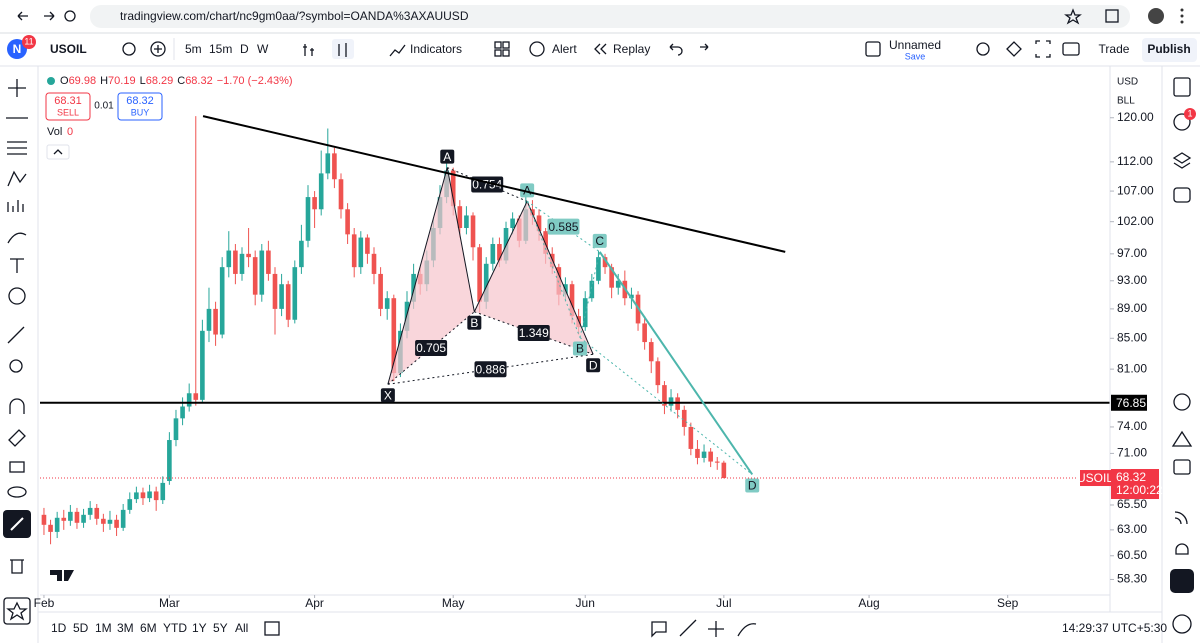 Image resolution: width=1200 pixels, height=643 pixels. Describe the element at coordinates (447, 157) in the screenshot. I see `point-label: A` at that location.